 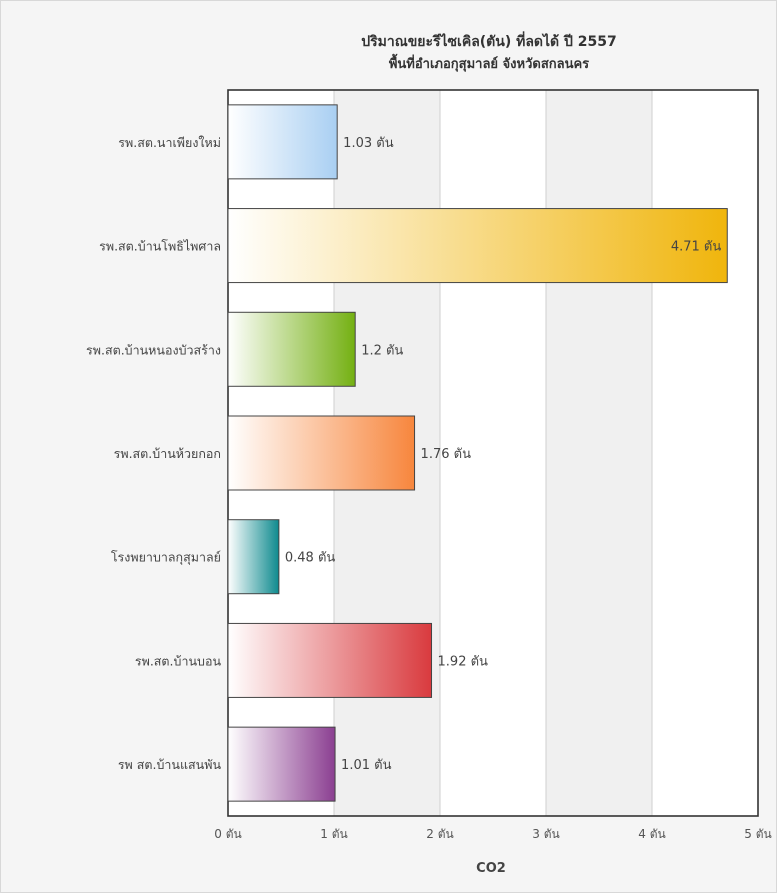 What do you see at coordinates (599, 453) in the screenshot?
I see `plot-band` at bounding box center [599, 453].